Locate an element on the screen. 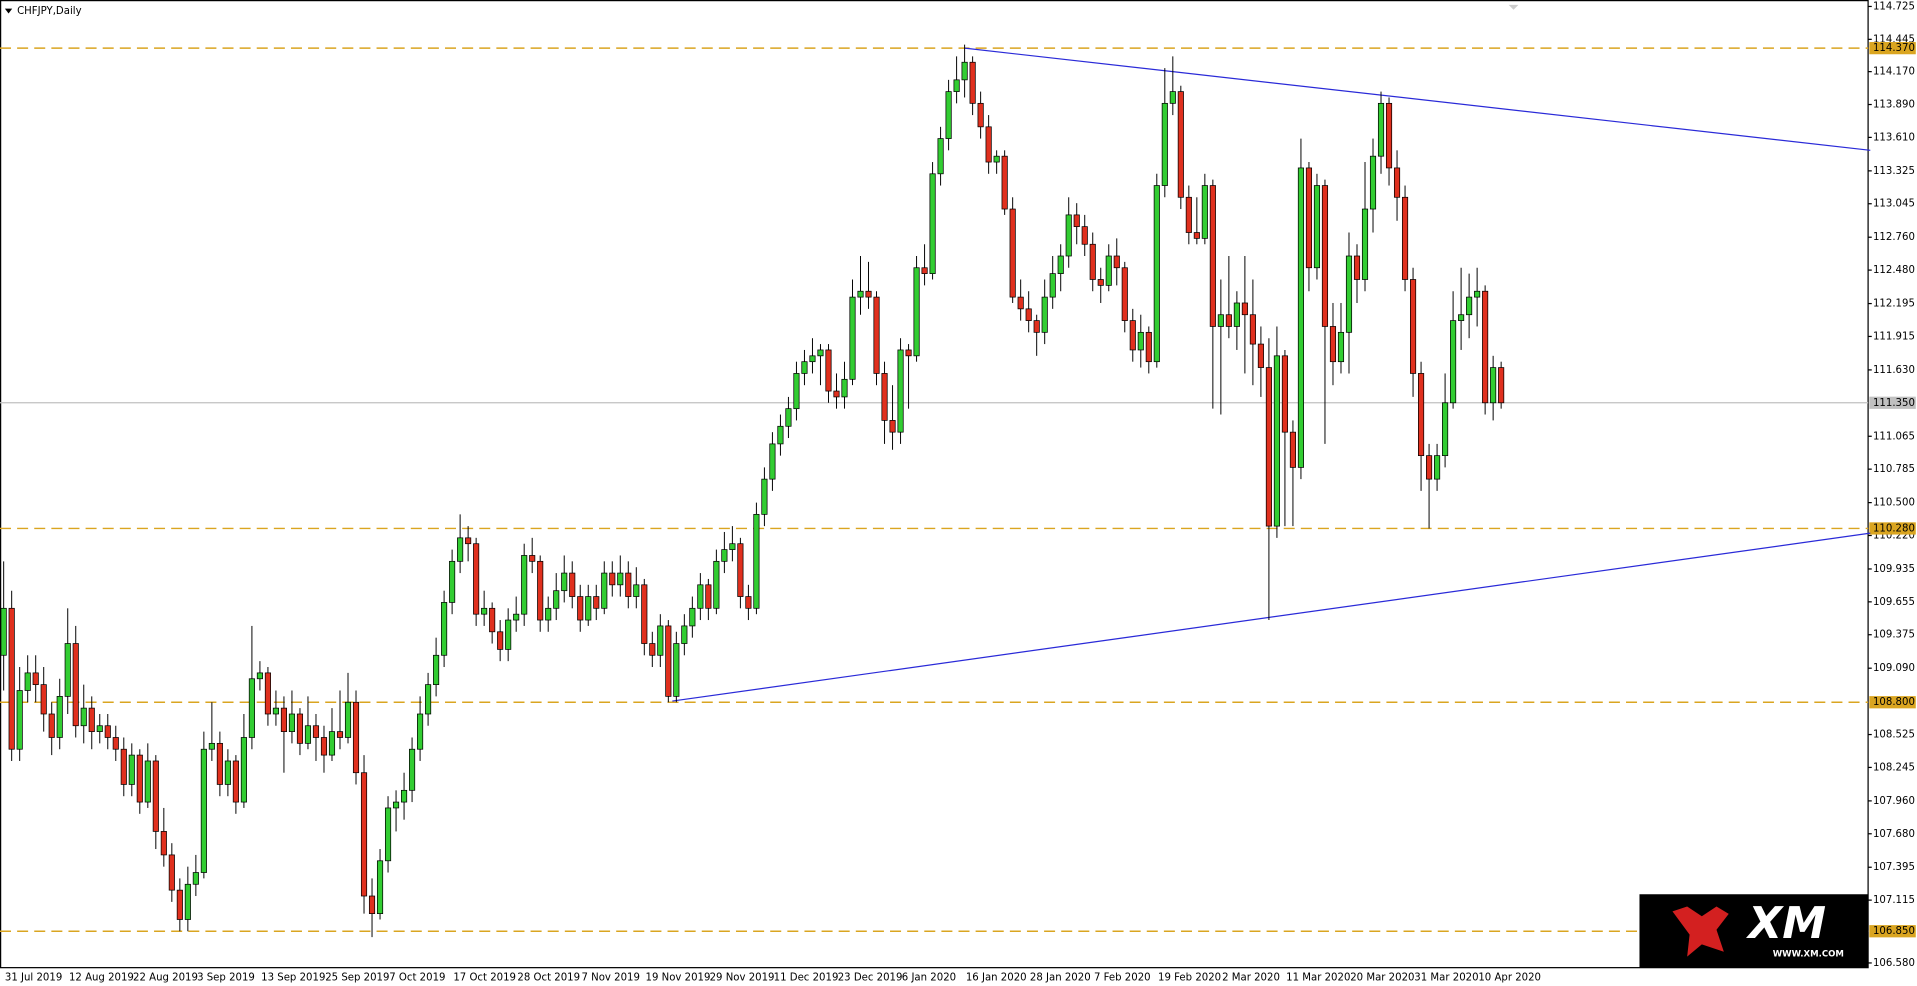 This screenshot has height=986, width=1917. x-tick-label: 7 Nov 2019 is located at coordinates (610, 977).